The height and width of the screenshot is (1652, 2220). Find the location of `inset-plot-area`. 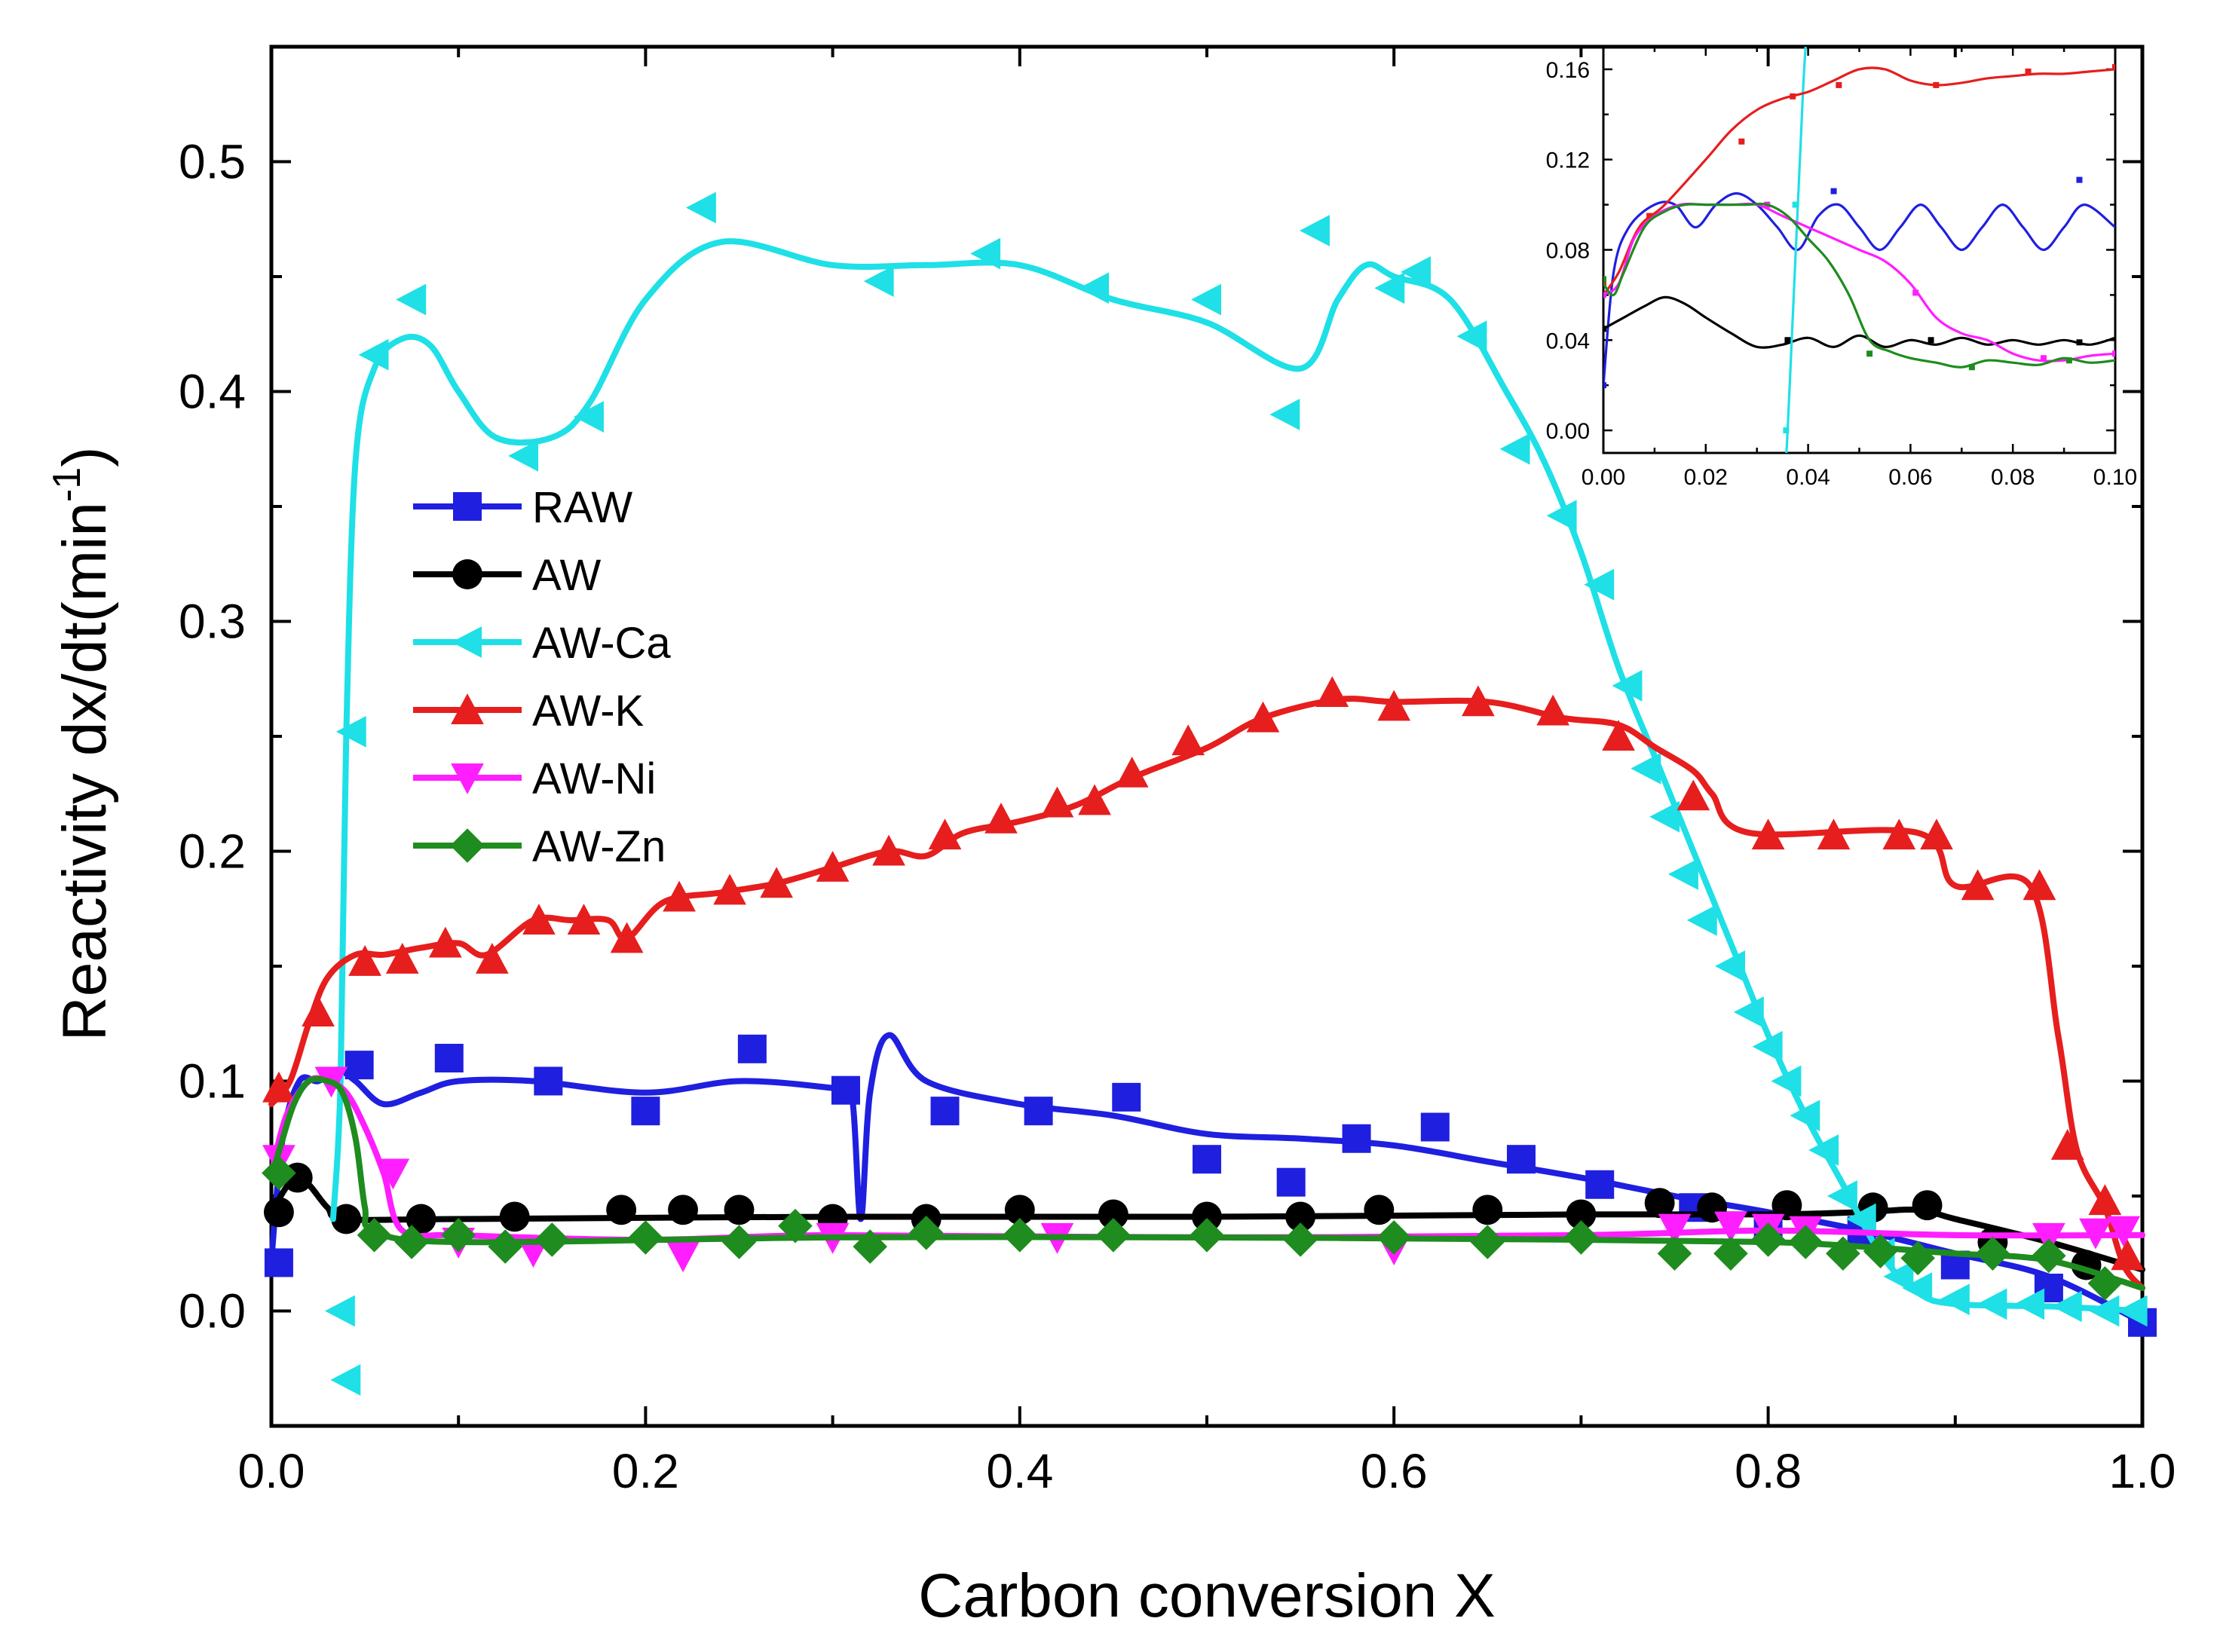

inset-plot-area is located at coordinates (1859, 250).